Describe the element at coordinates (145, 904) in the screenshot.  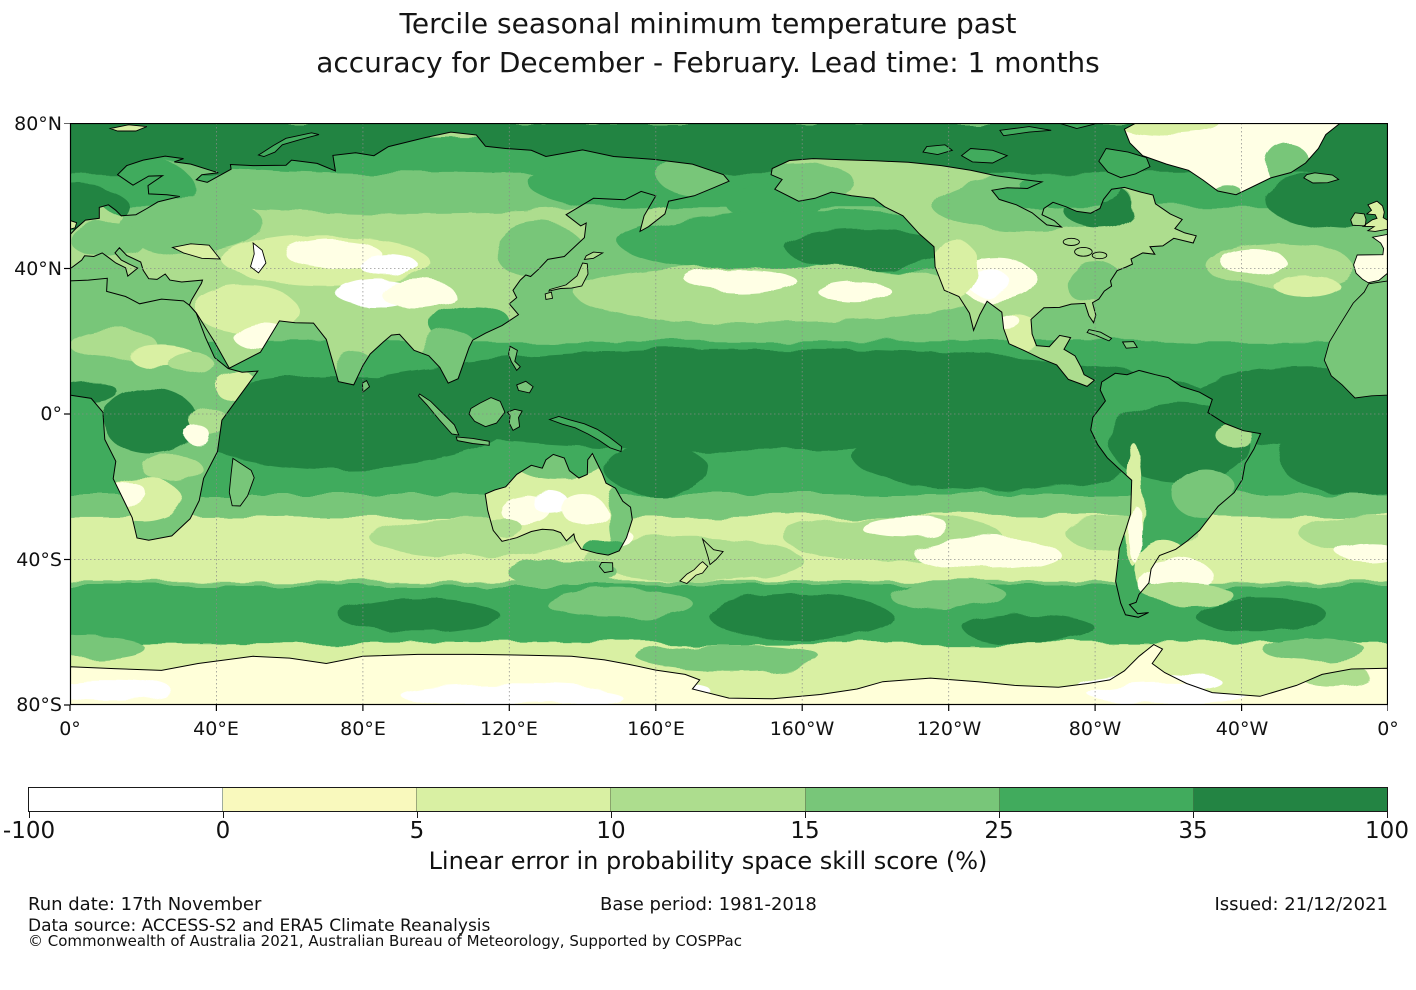
I see `run-date-text: Run date: 17th November` at that location.